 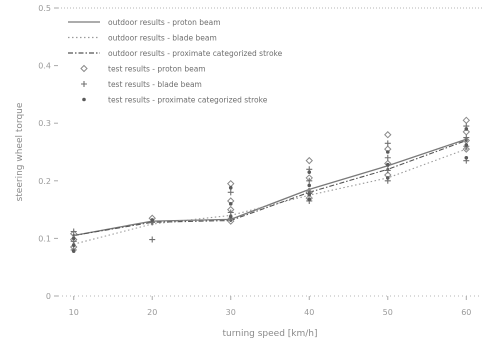 What do you see at coordinates (155, 84) in the screenshot?
I see `legend-label: test results - blade beam` at bounding box center [155, 84].